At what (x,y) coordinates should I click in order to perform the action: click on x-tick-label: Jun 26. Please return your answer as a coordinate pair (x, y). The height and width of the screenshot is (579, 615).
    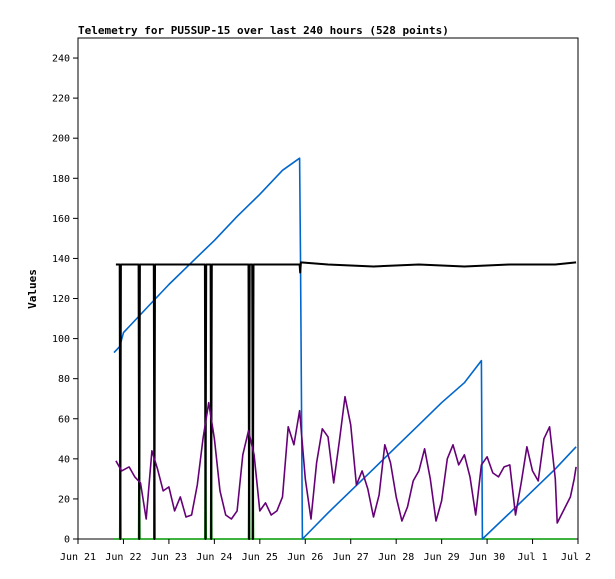
    Looking at the image, I should click on (305, 557).